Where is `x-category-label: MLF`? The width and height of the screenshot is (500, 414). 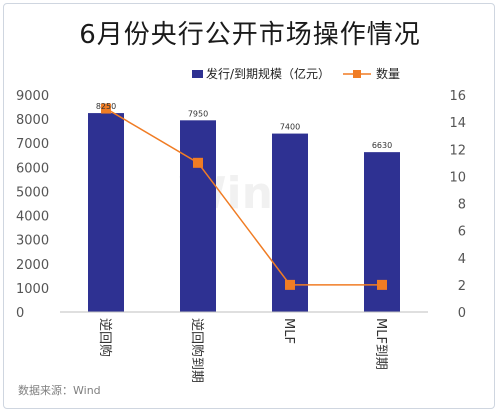 x-category-label: MLF is located at coordinates (288, 331).